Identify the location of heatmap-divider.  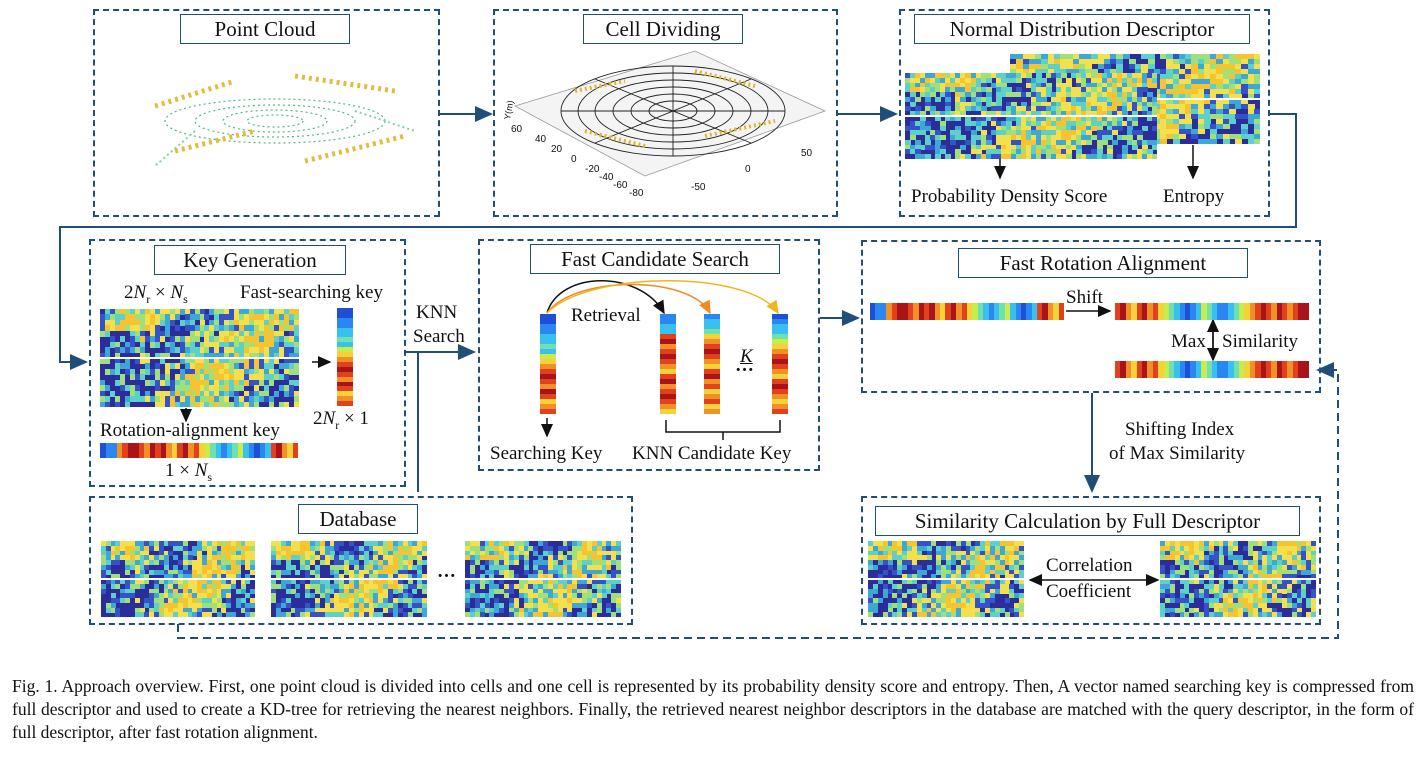
(543, 579).